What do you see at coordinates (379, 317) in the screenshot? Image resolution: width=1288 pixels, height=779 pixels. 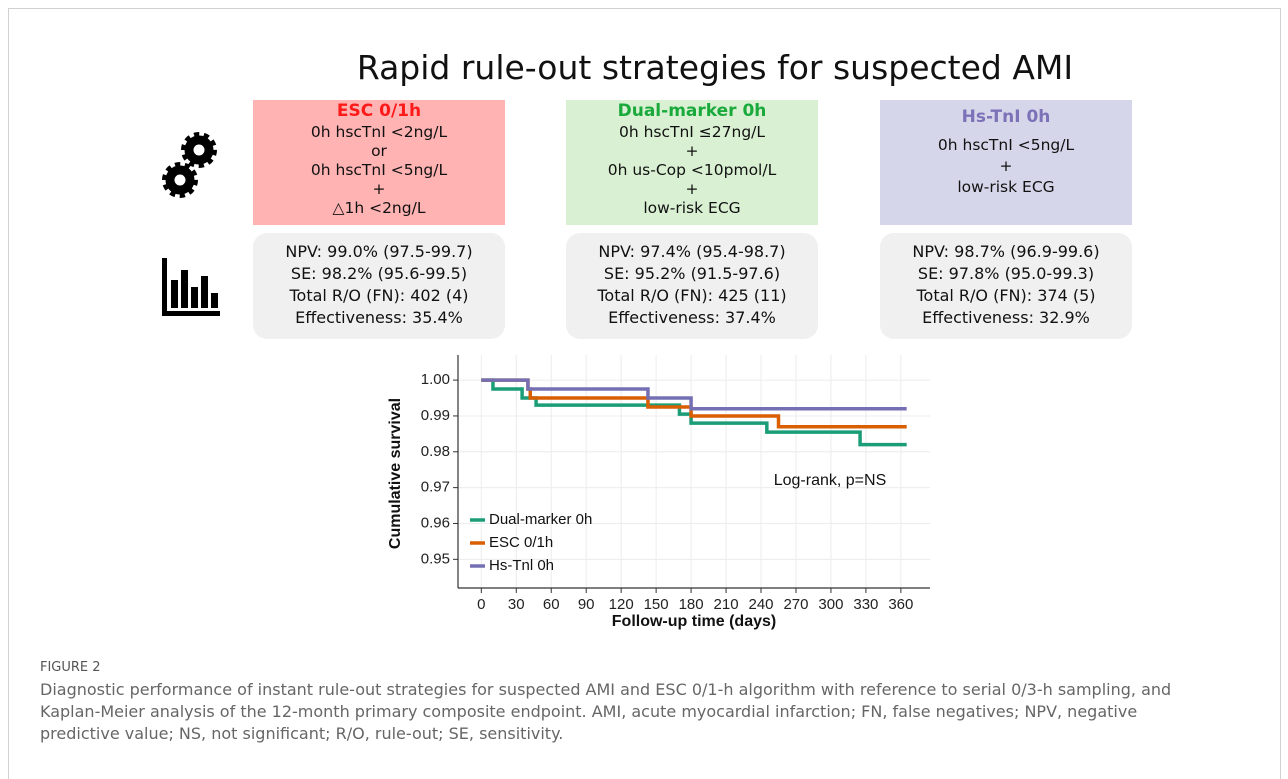 I see `stats-line: Effectiveness: 35.4%` at bounding box center [379, 317].